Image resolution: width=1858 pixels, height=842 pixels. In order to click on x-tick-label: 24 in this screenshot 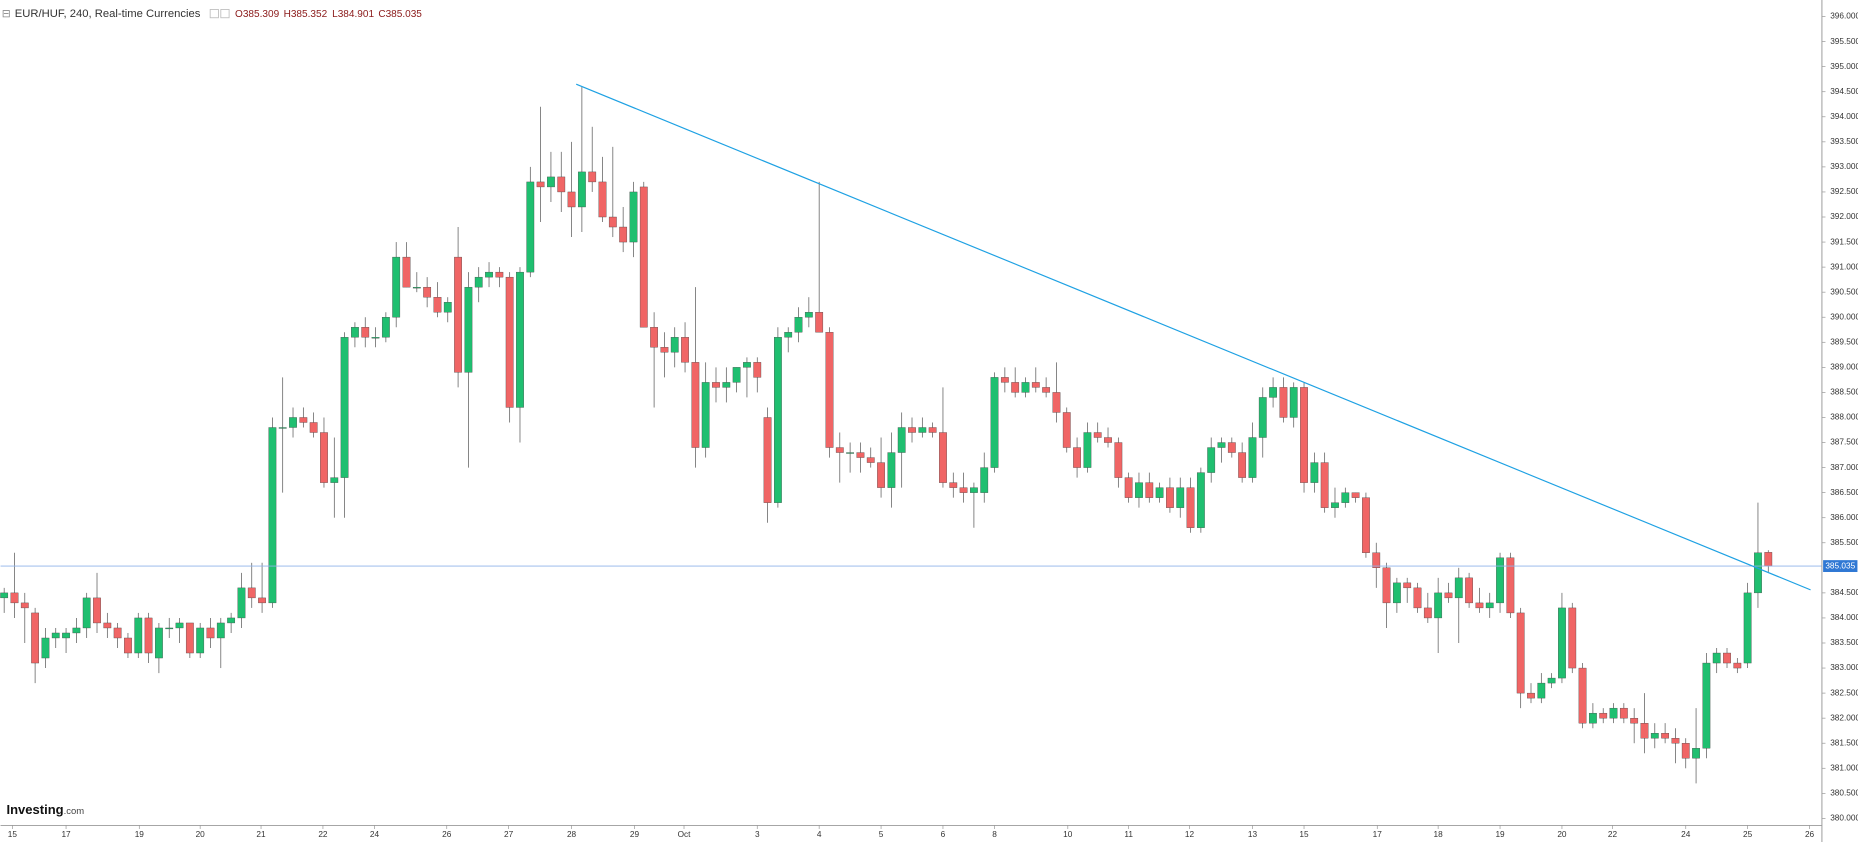, I will do `click(1686, 834)`.